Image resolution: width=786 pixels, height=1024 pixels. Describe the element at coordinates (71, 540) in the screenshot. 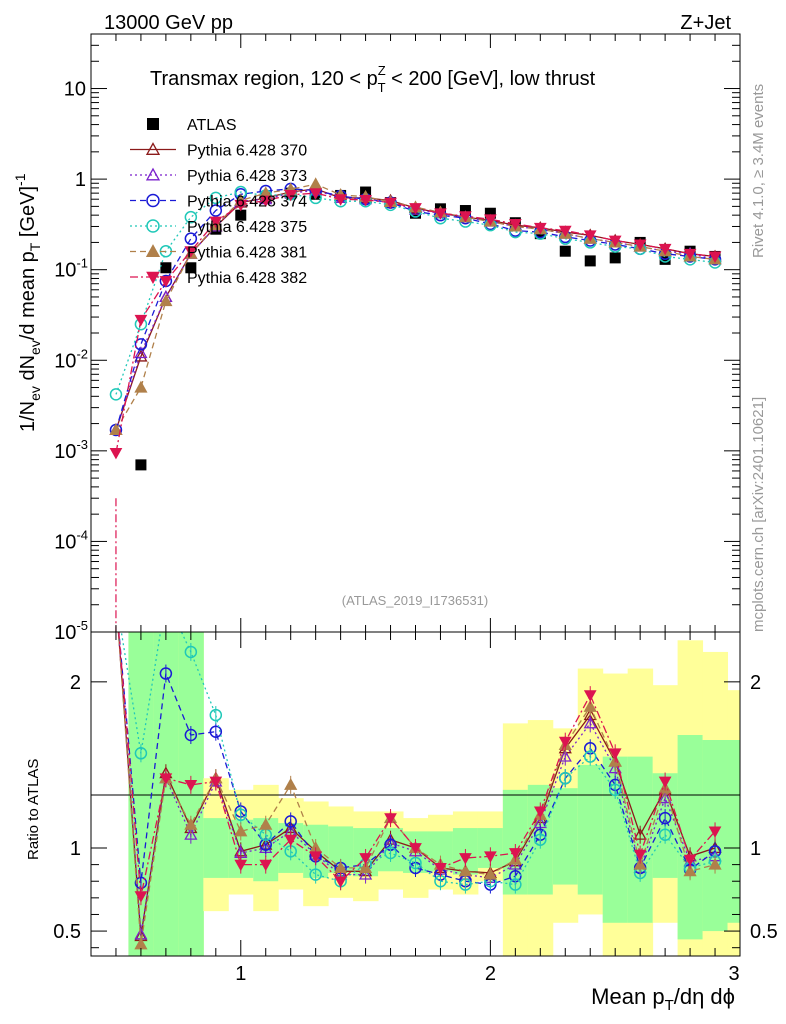

I see `main-ytick-label: 10⁻⁴` at that location.